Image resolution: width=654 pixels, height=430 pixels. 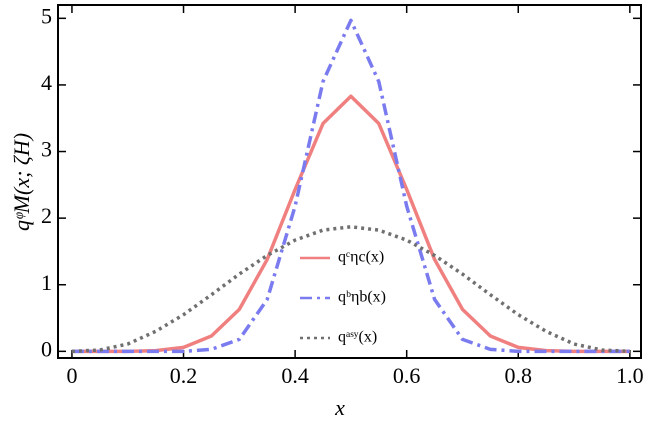 What do you see at coordinates (184, 375) in the screenshot?
I see `x-tick-label: 0.2` at bounding box center [184, 375].